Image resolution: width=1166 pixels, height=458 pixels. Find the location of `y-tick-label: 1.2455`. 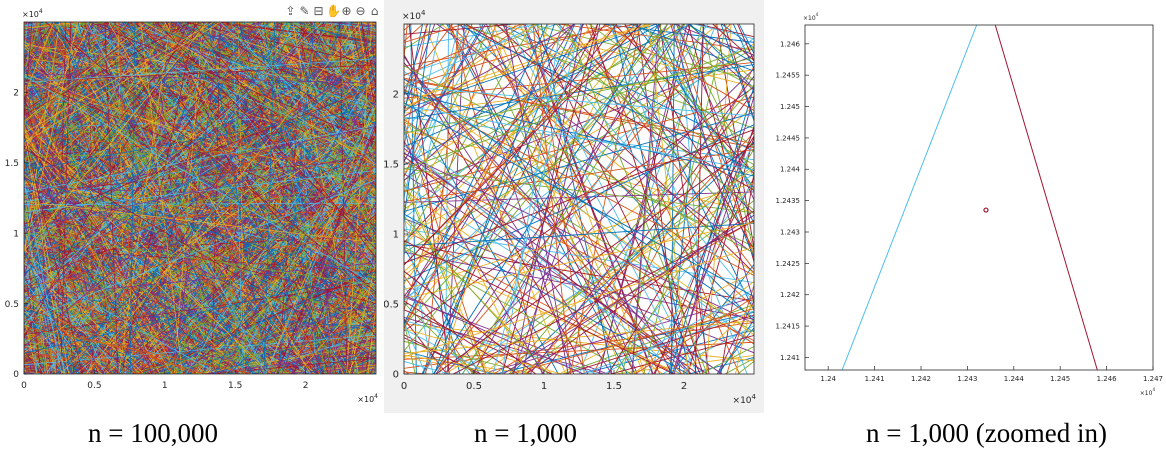

y-tick-label: 1.2455 is located at coordinates (788, 76).